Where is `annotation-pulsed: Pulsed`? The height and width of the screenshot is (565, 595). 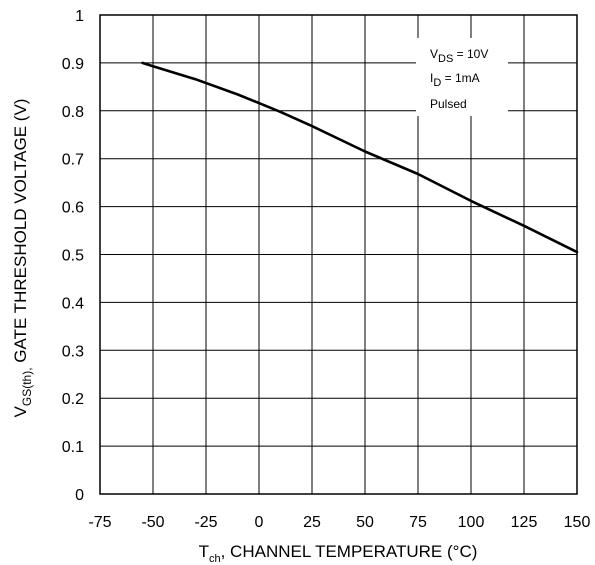
annotation-pulsed: Pulsed is located at coordinates (448, 104).